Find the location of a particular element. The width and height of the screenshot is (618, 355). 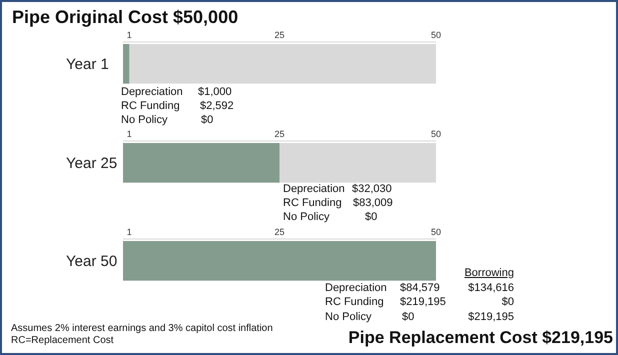

annotation: $219,195 is located at coordinates (423, 302).